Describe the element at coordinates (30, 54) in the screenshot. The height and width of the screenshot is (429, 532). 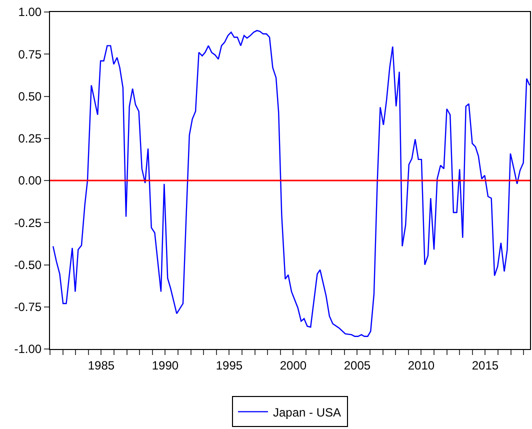
I see `y-tick-label: 0.75` at that location.